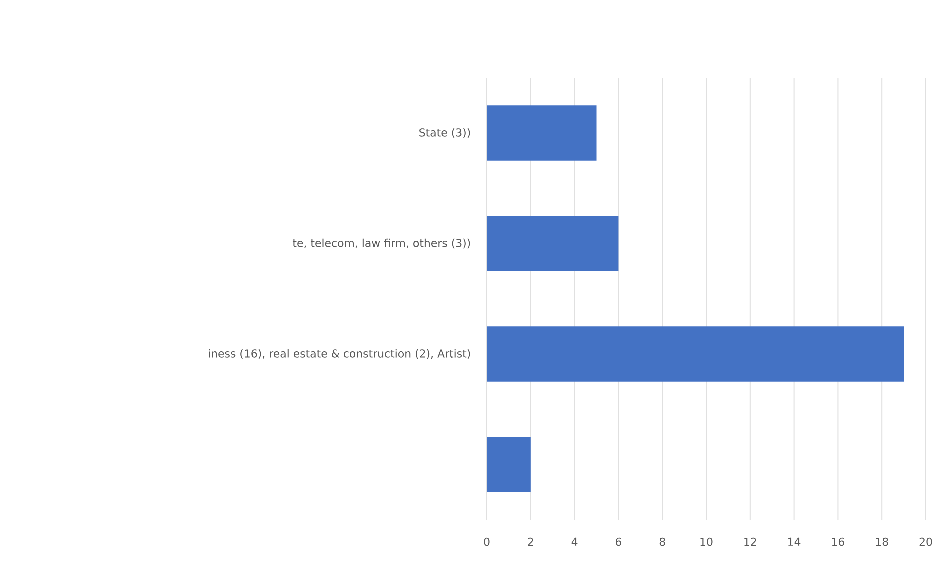 This screenshot has width=952, height=578. Describe the element at coordinates (838, 542) in the screenshot. I see `x-tick-label: 16` at that location.